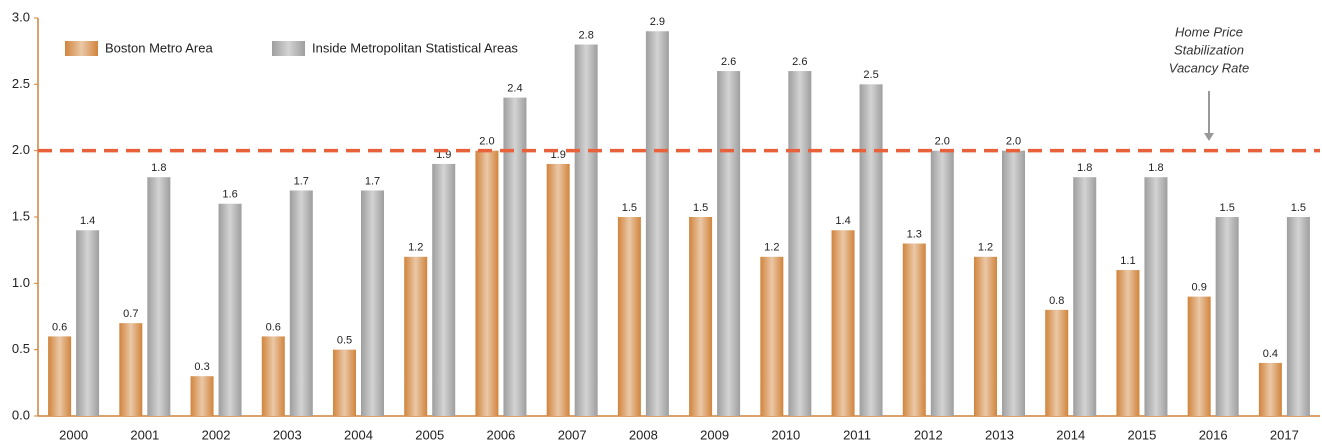 The width and height of the screenshot is (1322, 446). I want to click on x-tick-label: 2009, so click(714, 434).